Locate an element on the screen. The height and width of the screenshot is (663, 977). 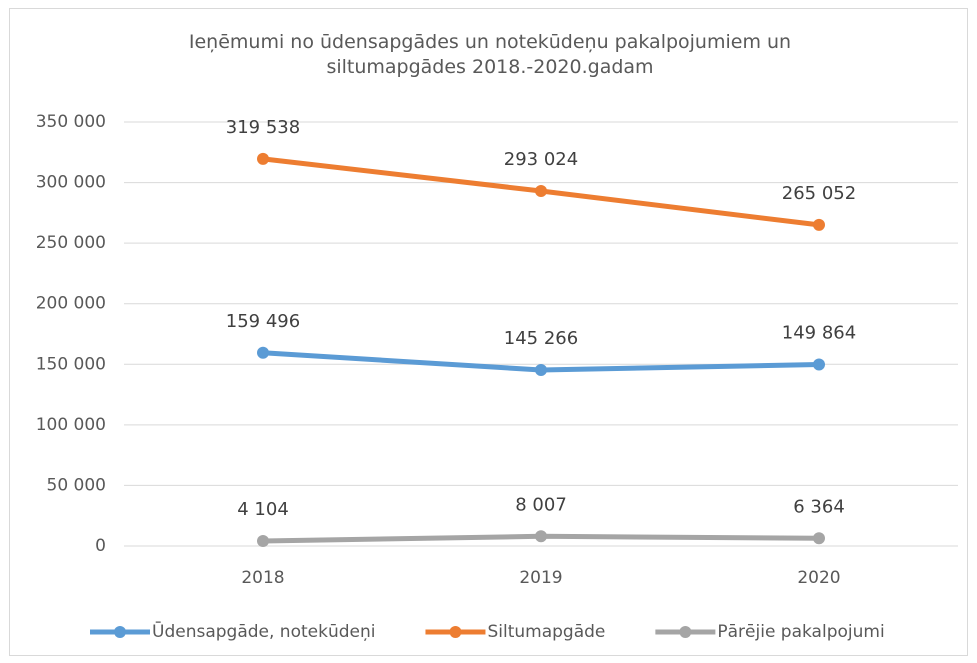
data-label: 265 052 is located at coordinates (819, 193).